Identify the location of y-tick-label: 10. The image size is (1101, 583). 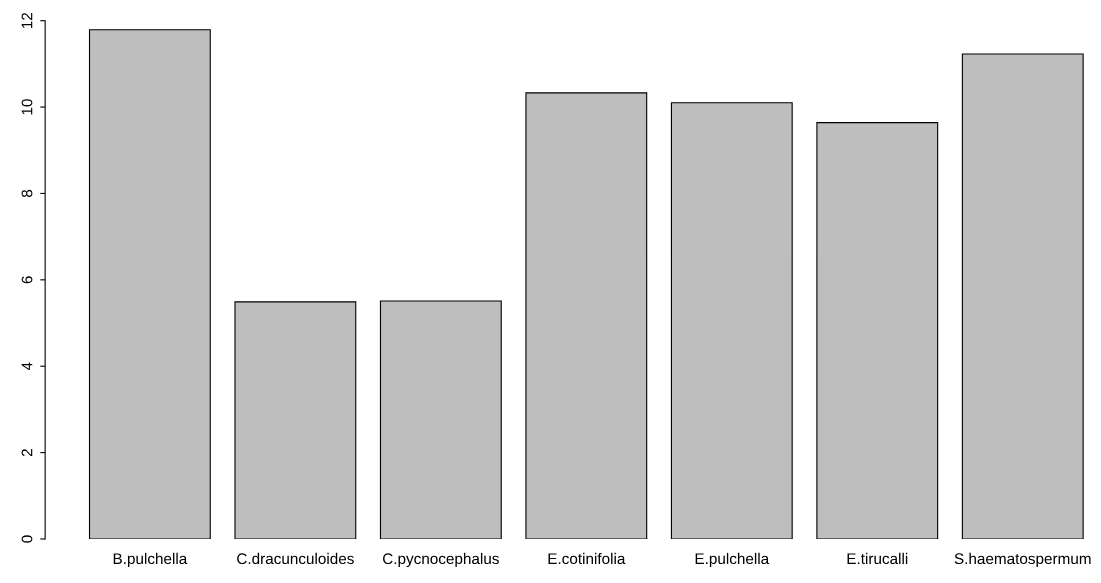
(27, 107).